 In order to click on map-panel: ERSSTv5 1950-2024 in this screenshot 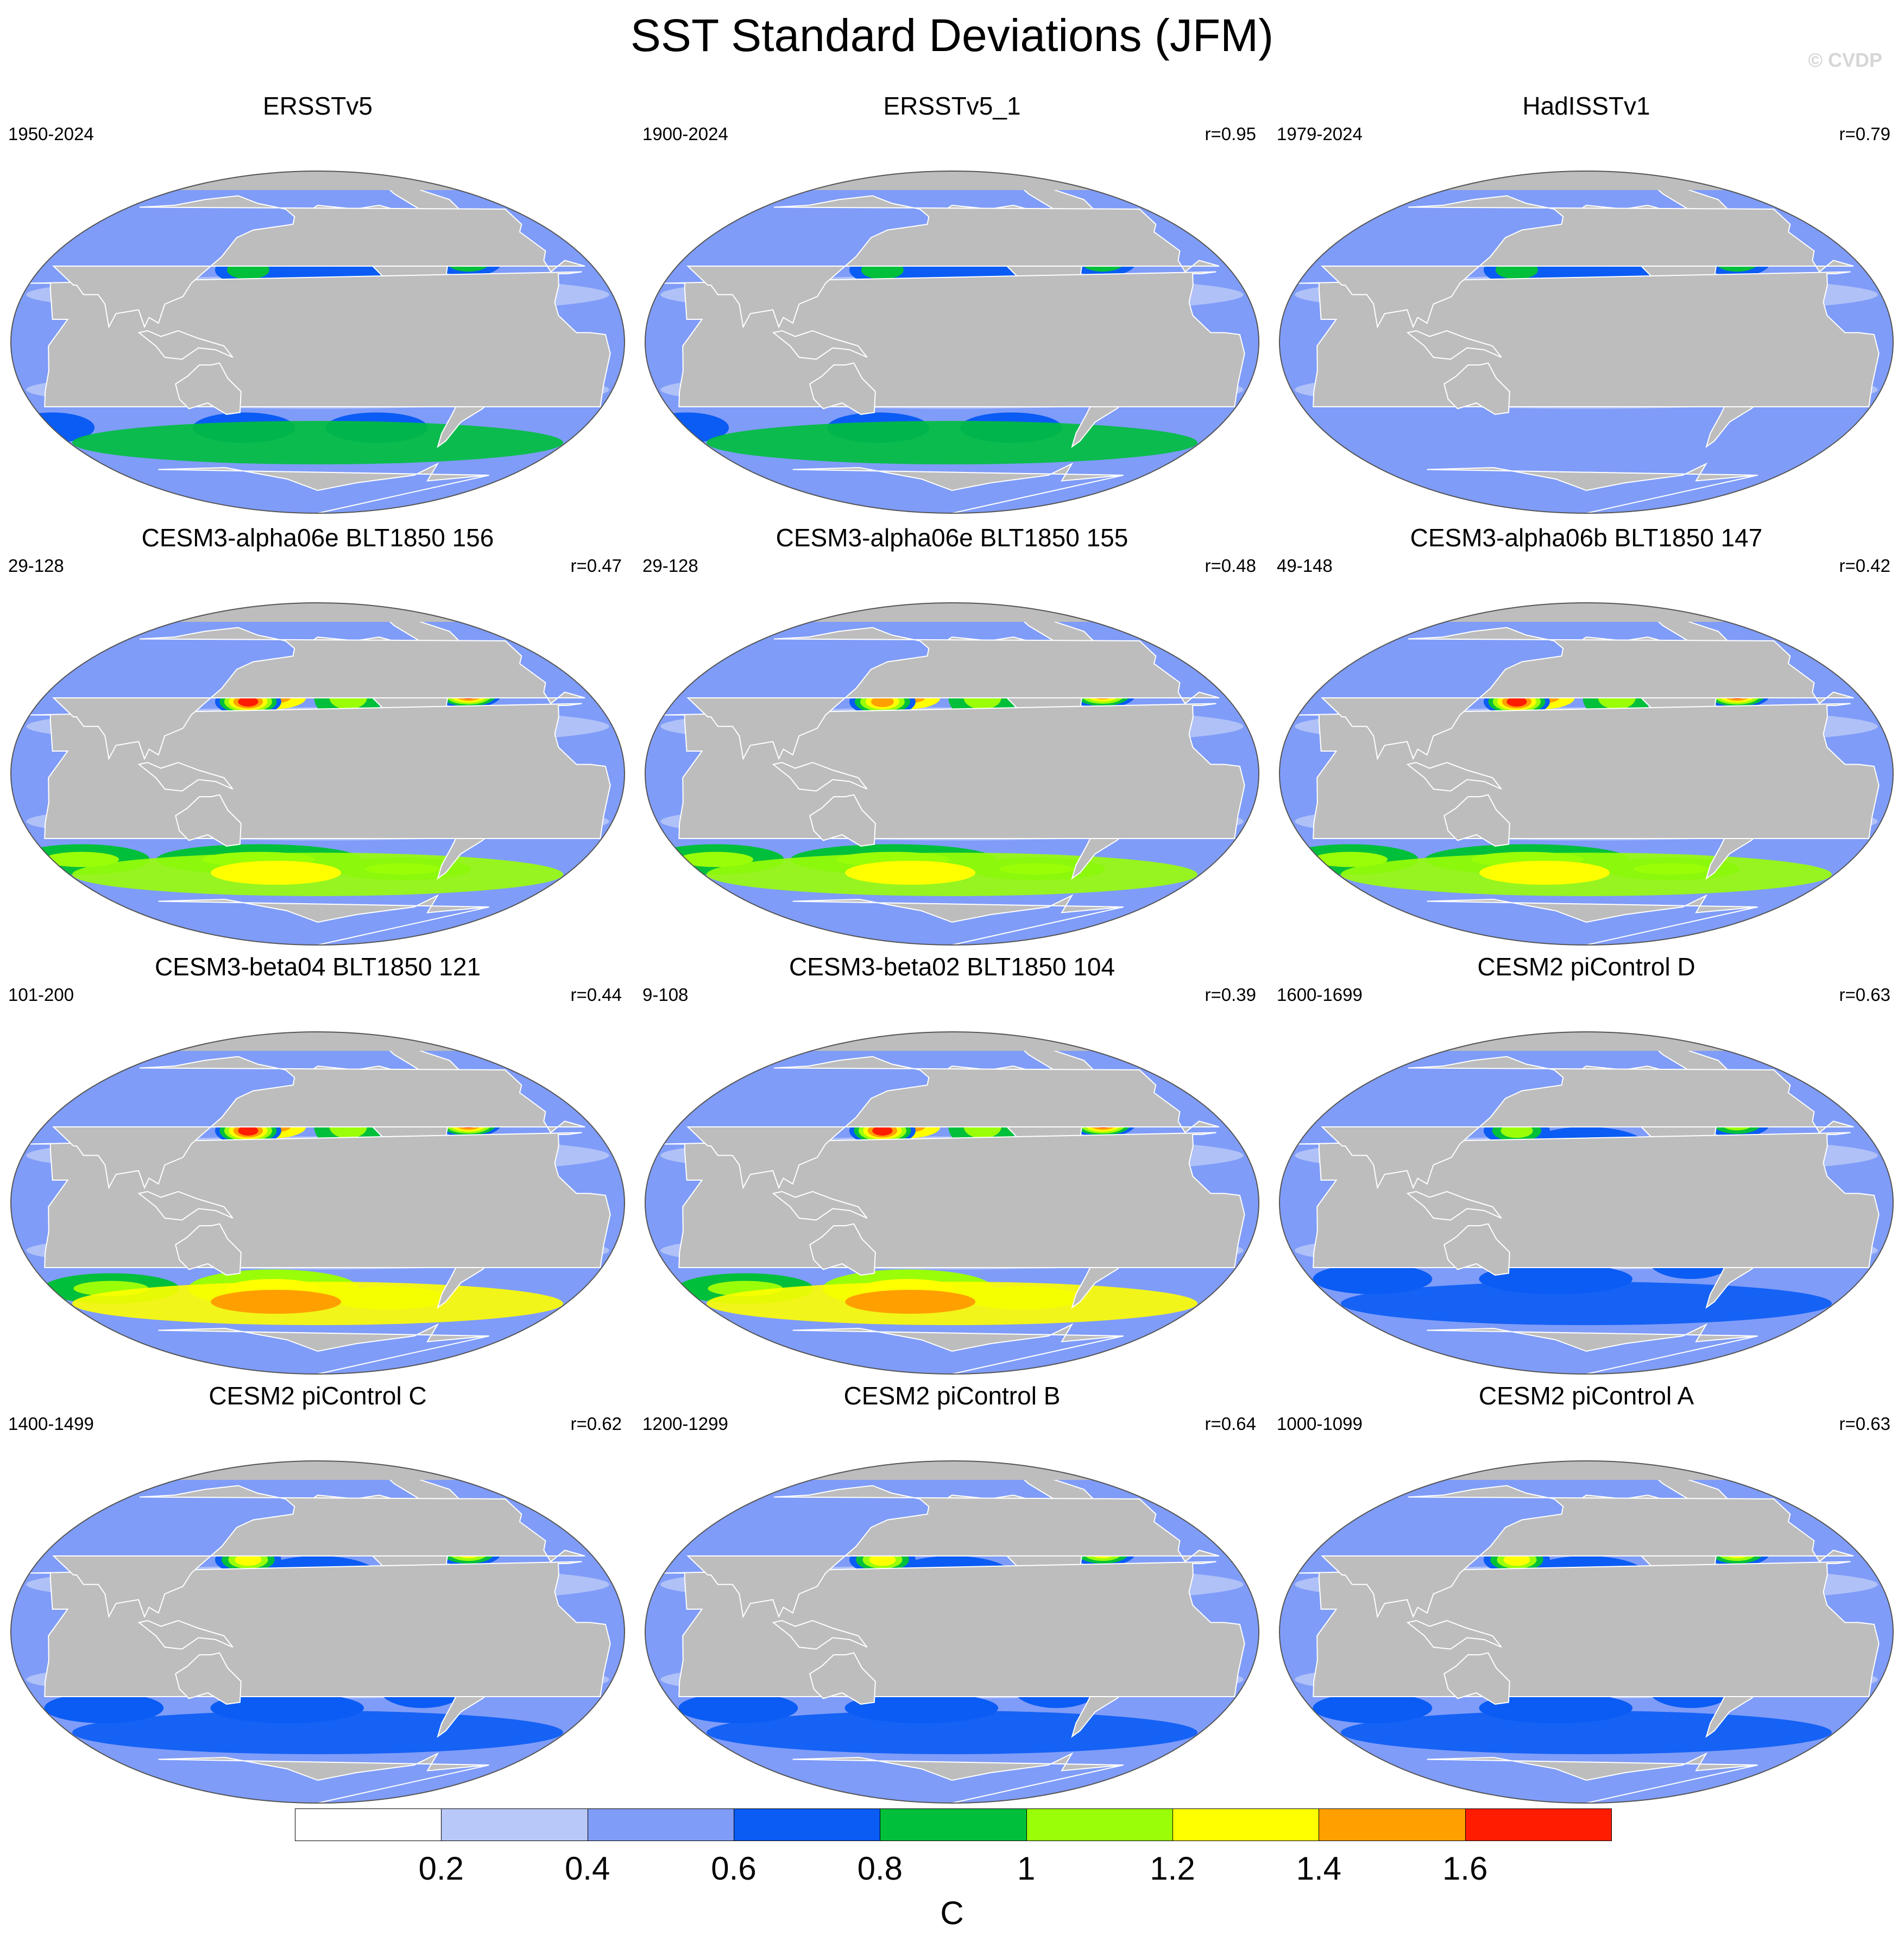, I will do `click(318, 304)`.